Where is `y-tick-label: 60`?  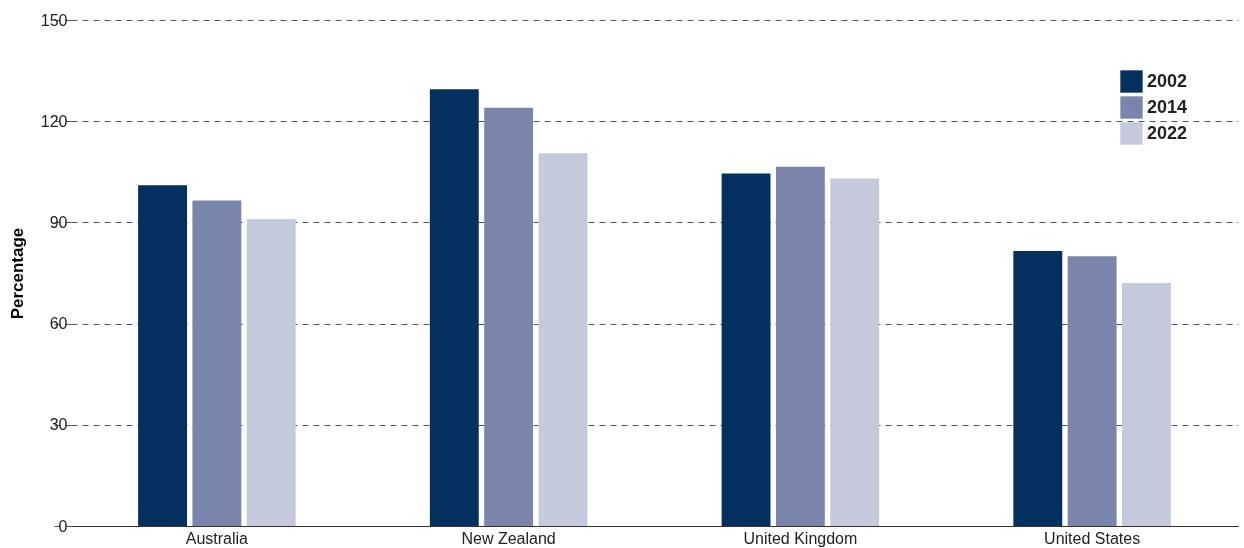 y-tick-label: 60 is located at coordinates (58, 324).